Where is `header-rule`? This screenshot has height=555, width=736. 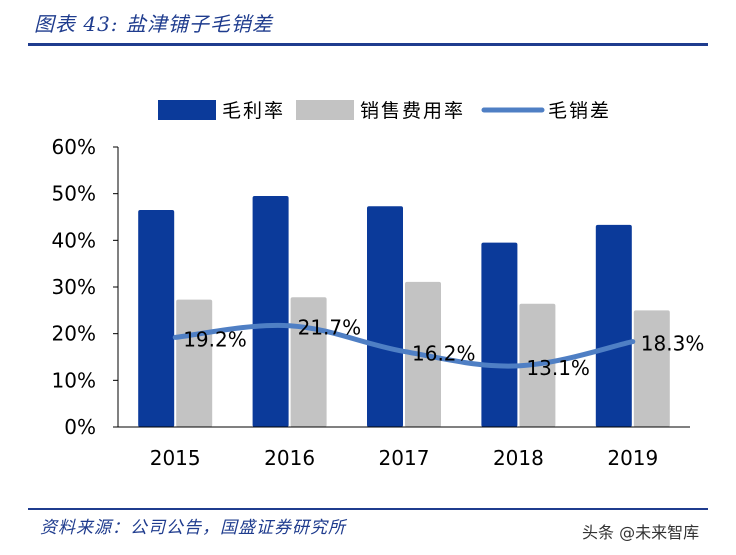
header-rule is located at coordinates (368, 44).